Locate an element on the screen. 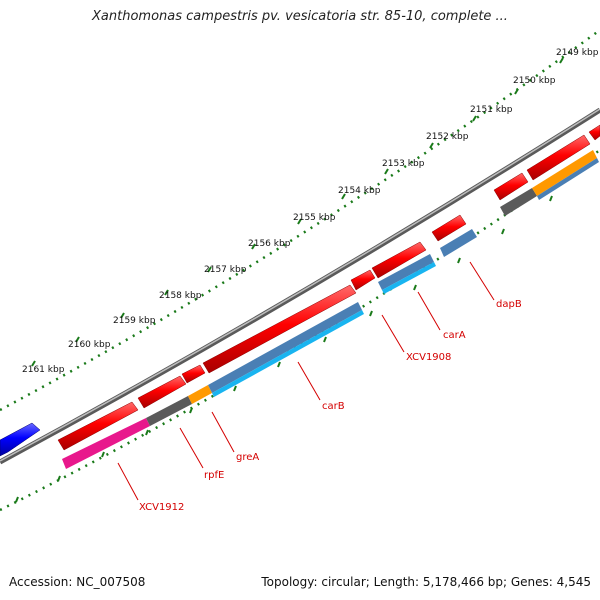  cds-carb is located at coordinates (285, 347).